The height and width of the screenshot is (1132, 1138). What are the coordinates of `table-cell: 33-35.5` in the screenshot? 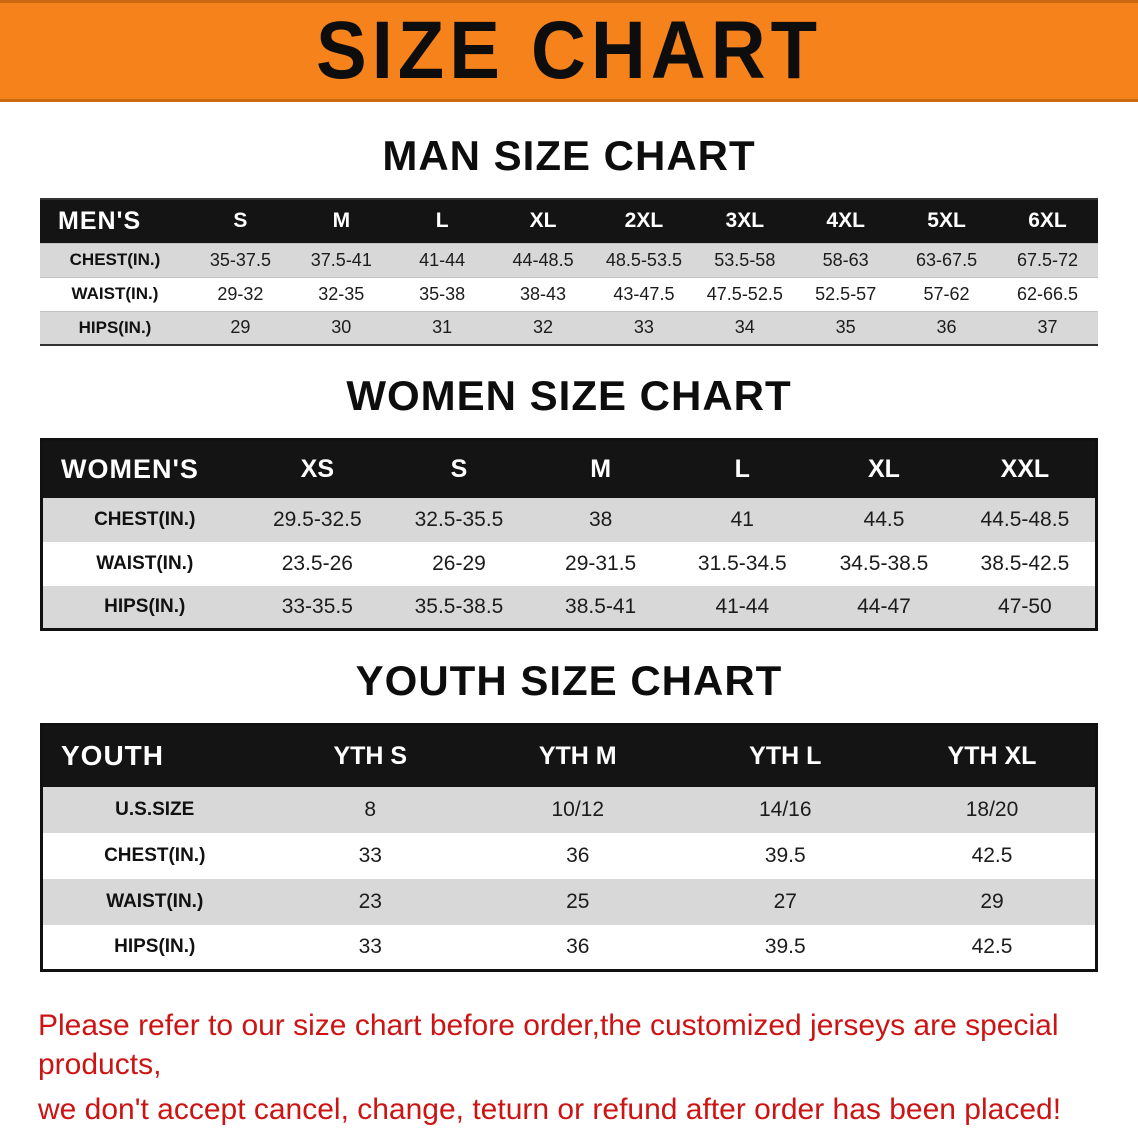 It's located at (317, 606).